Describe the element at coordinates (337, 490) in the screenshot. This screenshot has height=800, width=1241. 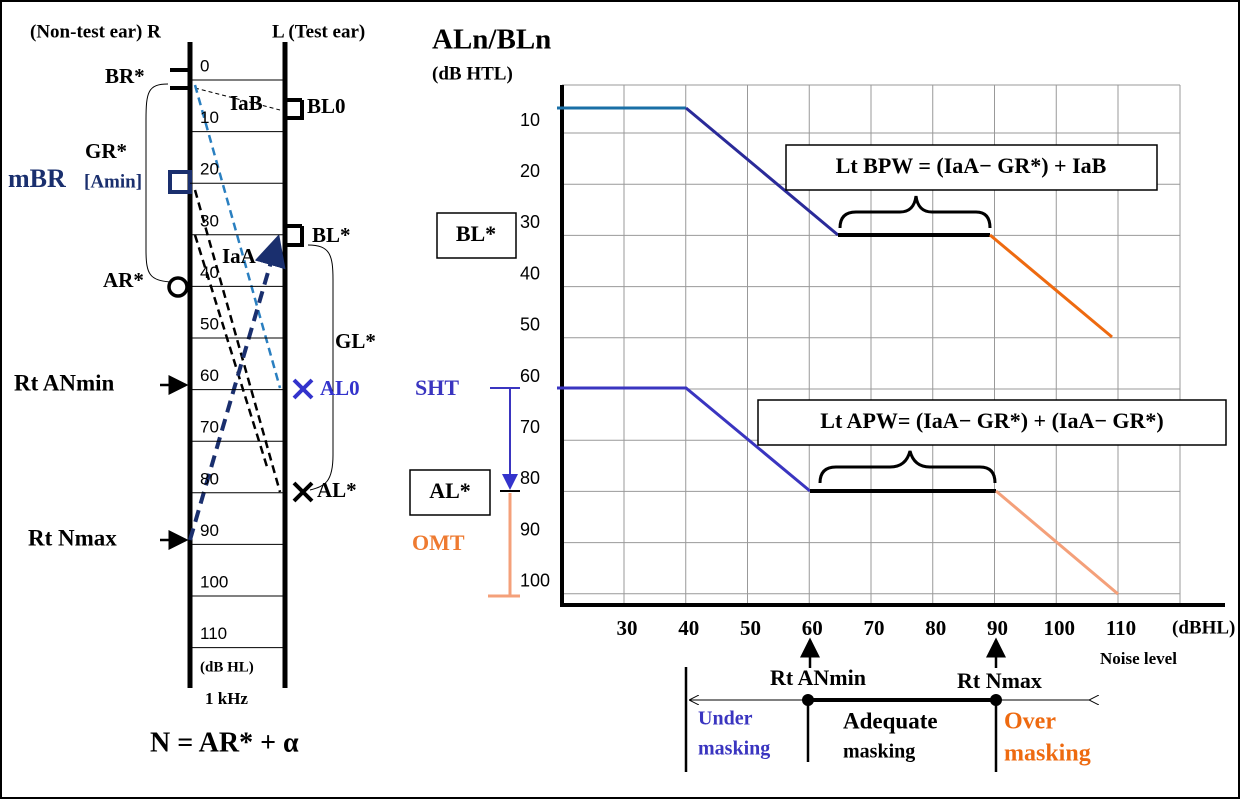
I see `al-label: AL*` at that location.